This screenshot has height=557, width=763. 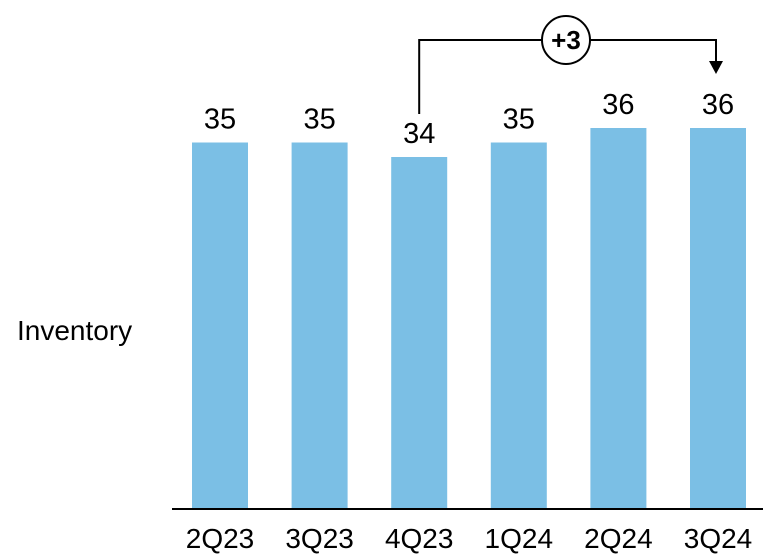 I want to click on tick-label-2Q24: 2Q24, so click(x=618, y=538).